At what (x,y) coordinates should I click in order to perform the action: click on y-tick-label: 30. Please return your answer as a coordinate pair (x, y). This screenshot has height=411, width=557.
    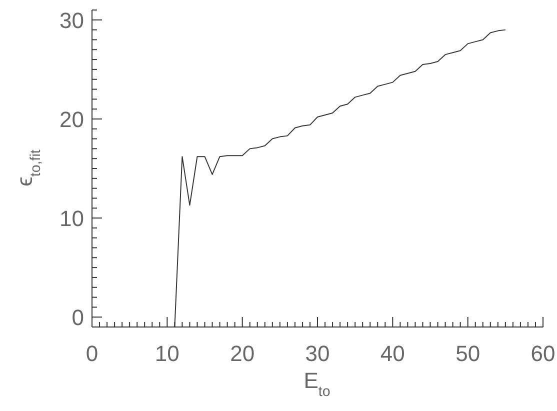
    Looking at the image, I should click on (72, 20).